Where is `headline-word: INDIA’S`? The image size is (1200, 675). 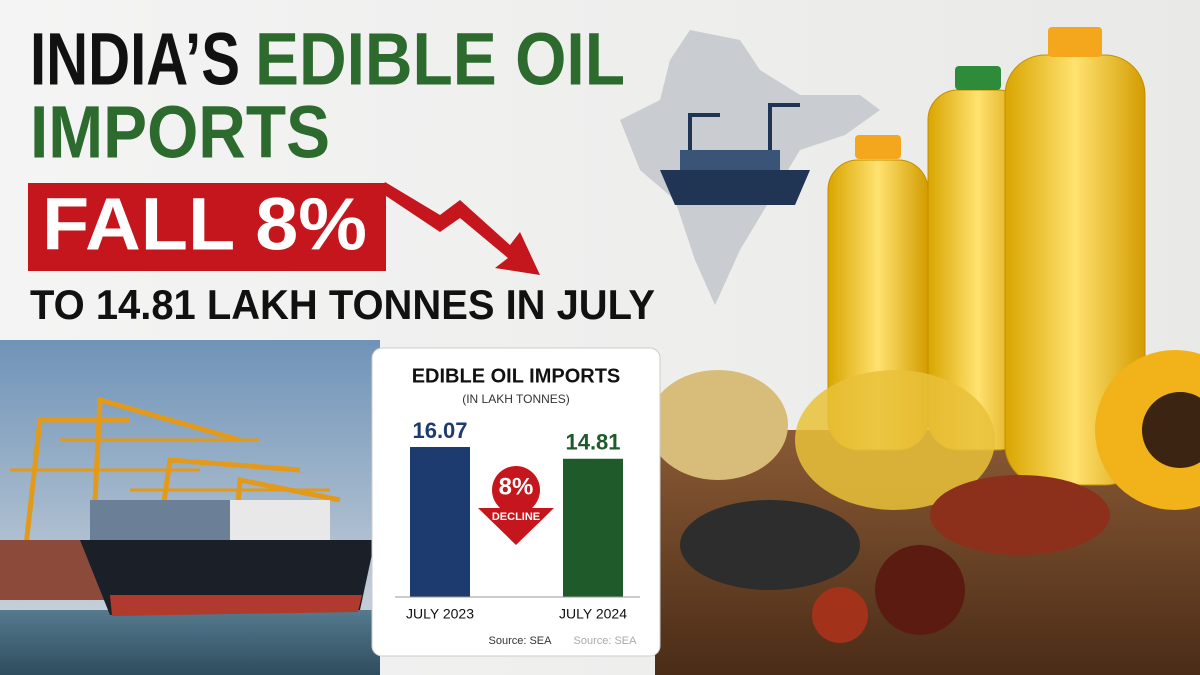 headline-word: INDIA’S is located at coordinates (135, 59).